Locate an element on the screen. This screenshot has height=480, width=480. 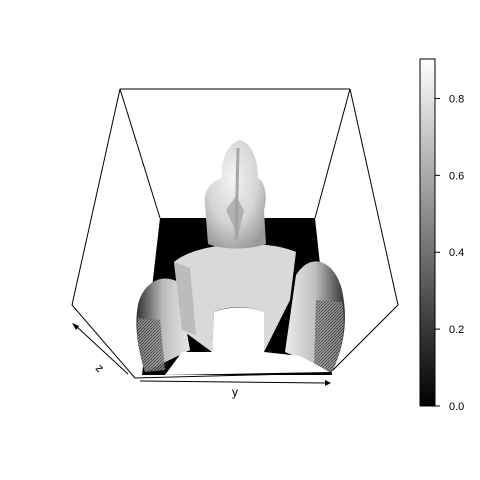
z-axis-arrow-line is located at coordinates (102, 350).